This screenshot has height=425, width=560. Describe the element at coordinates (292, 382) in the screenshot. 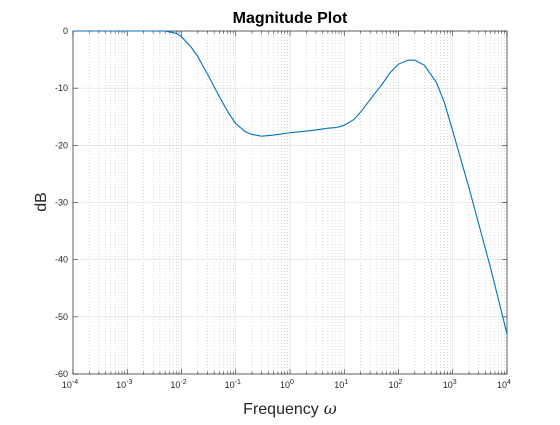

I see `x-tick-exponent: 0` at that location.